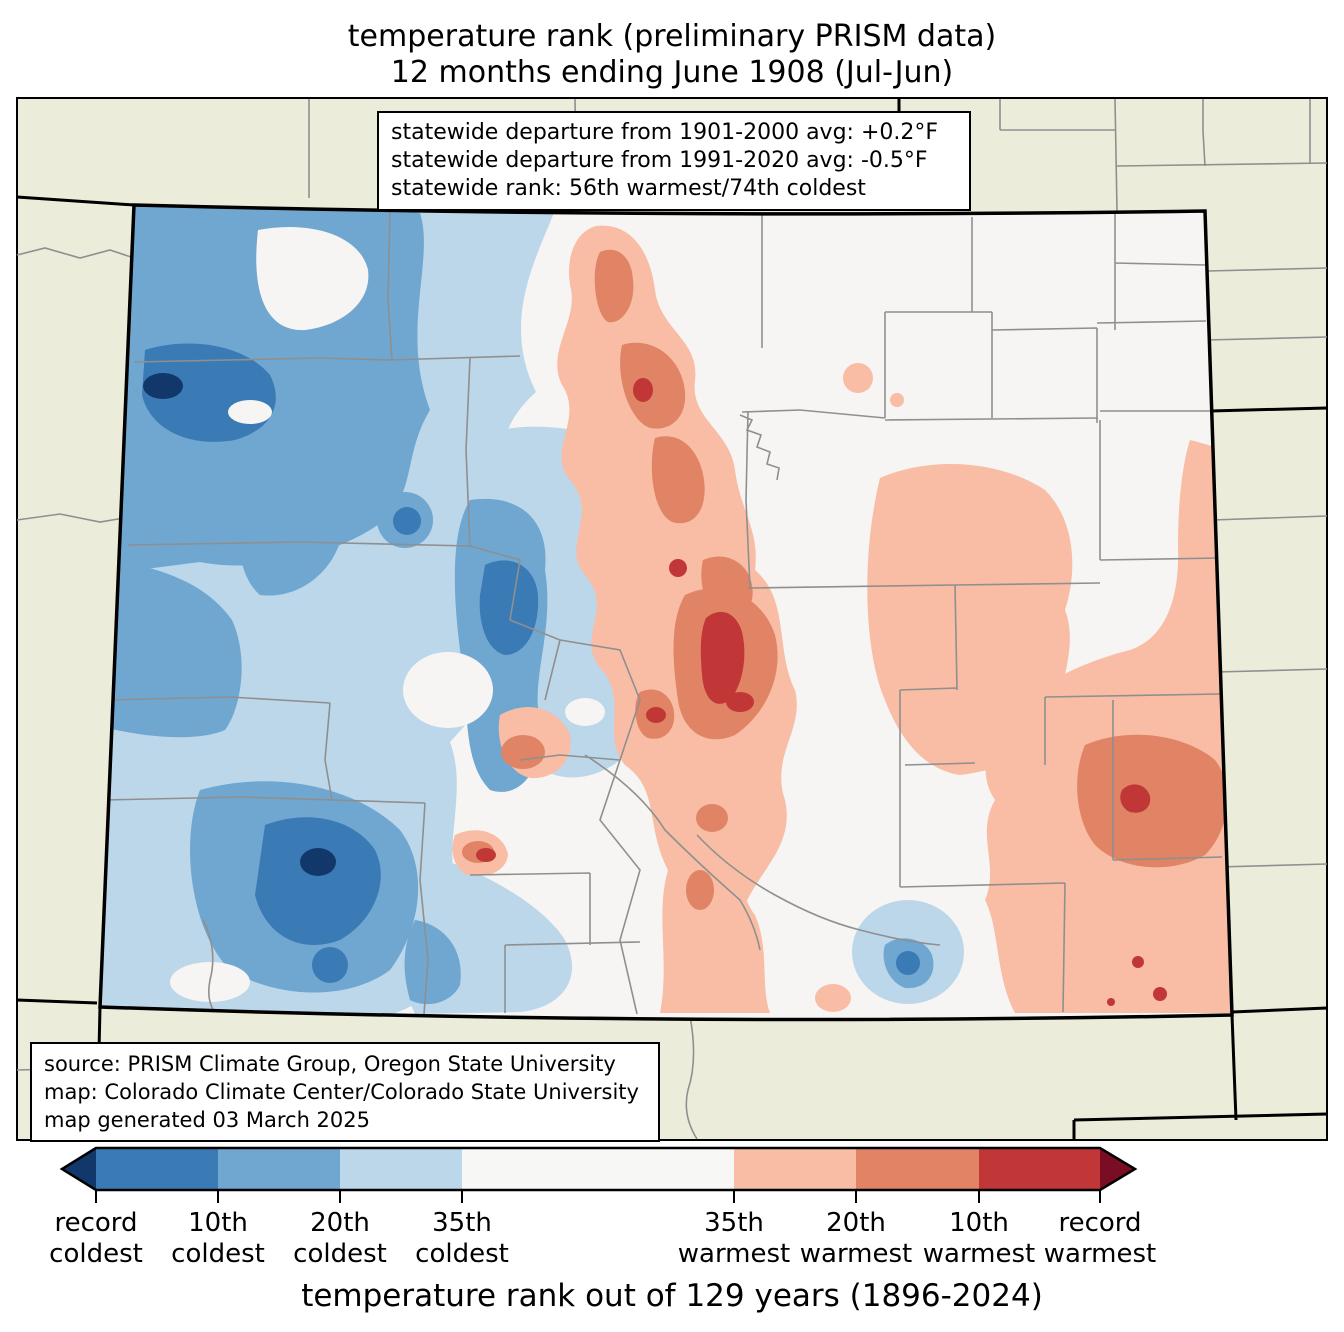 The width and height of the screenshot is (1344, 1332). What do you see at coordinates (917, 1169) in the screenshot?
I see `legend-swatch-20th-warmest` at bounding box center [917, 1169].